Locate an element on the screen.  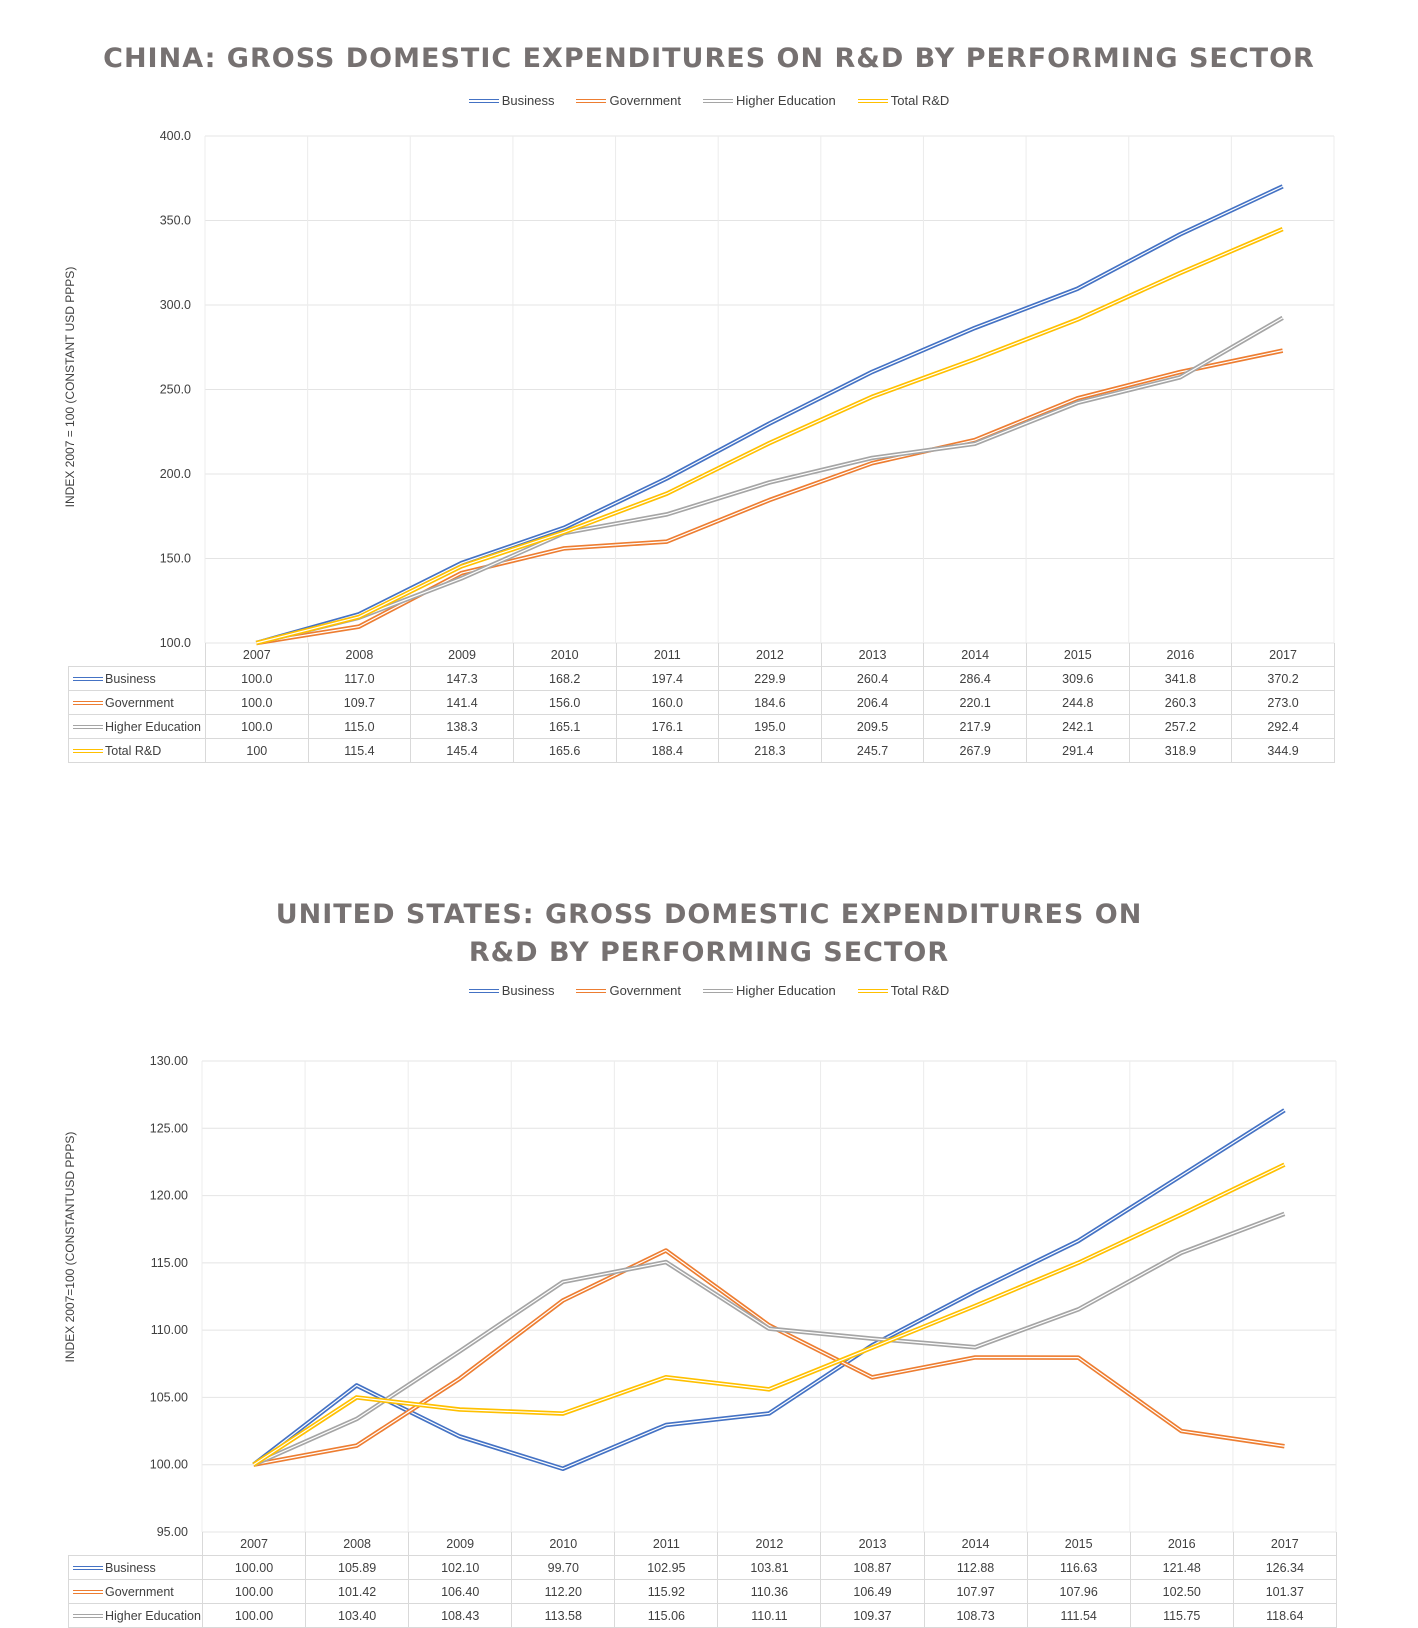
data-label: 111.54 is located at coordinates (1078, 1616).